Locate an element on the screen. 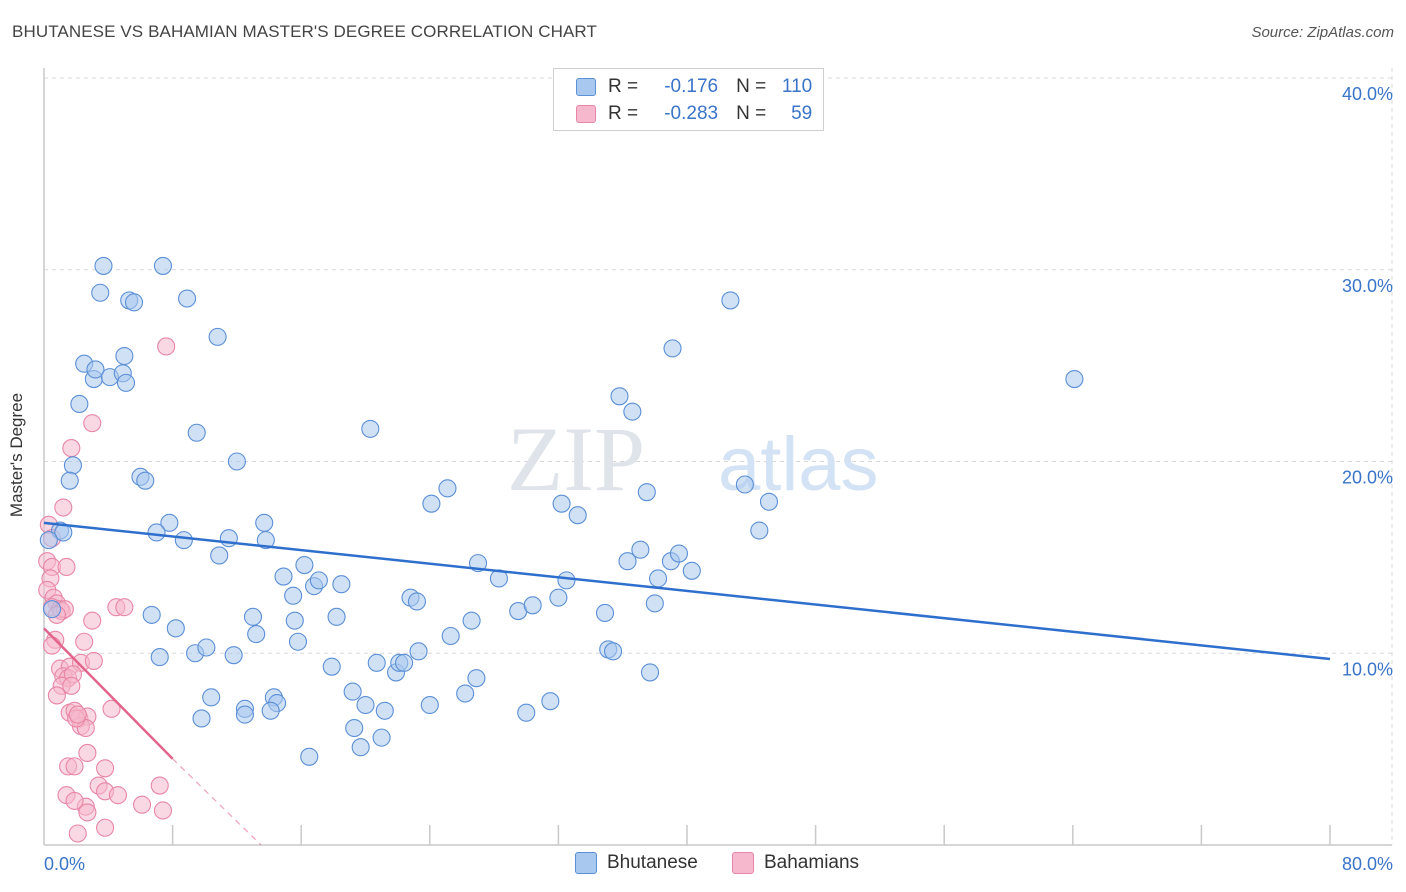  x-tick-label-max: 80.0% is located at coordinates (1367, 864).